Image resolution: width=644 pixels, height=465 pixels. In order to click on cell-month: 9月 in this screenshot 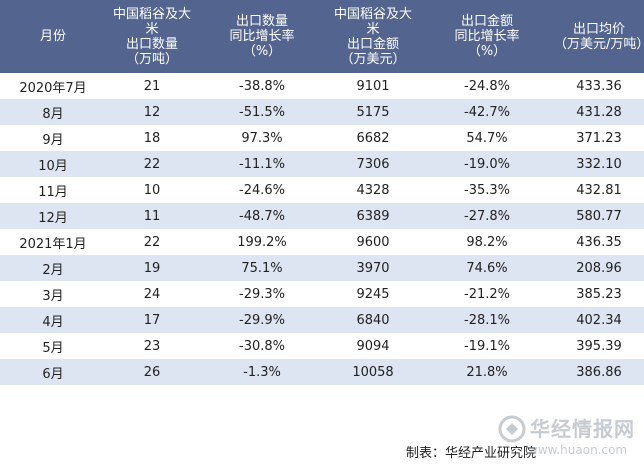, I will do `click(53, 138)`.